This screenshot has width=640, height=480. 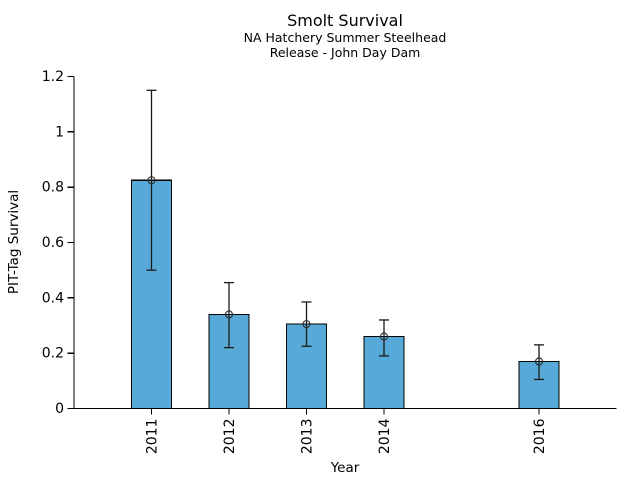 What do you see at coordinates (59, 132) in the screenshot?
I see `y-tick-label: 1` at bounding box center [59, 132].